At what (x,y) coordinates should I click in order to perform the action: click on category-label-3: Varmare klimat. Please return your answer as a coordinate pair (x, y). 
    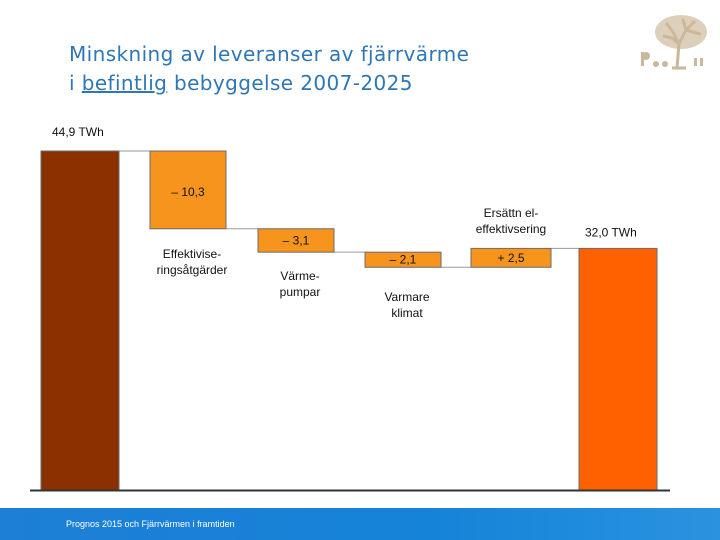
    Looking at the image, I should click on (406, 305).